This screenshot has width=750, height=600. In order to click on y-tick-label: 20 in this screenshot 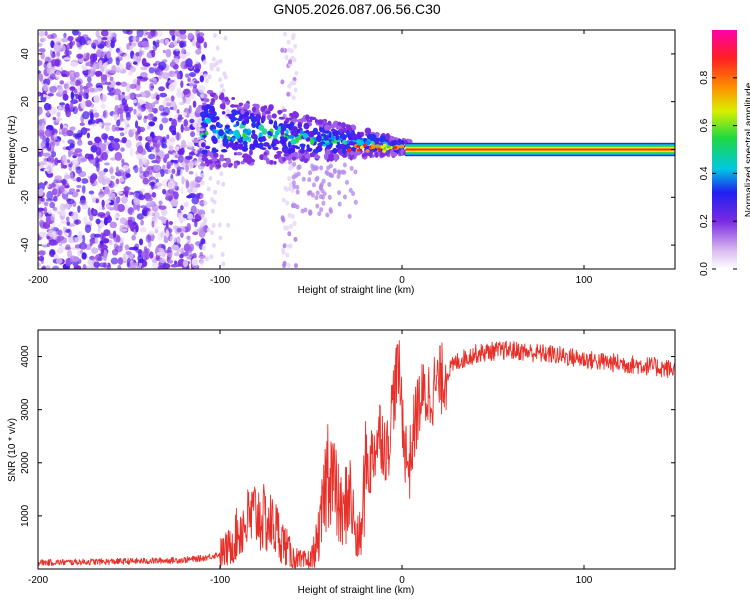, I will do `click(25, 102)`.